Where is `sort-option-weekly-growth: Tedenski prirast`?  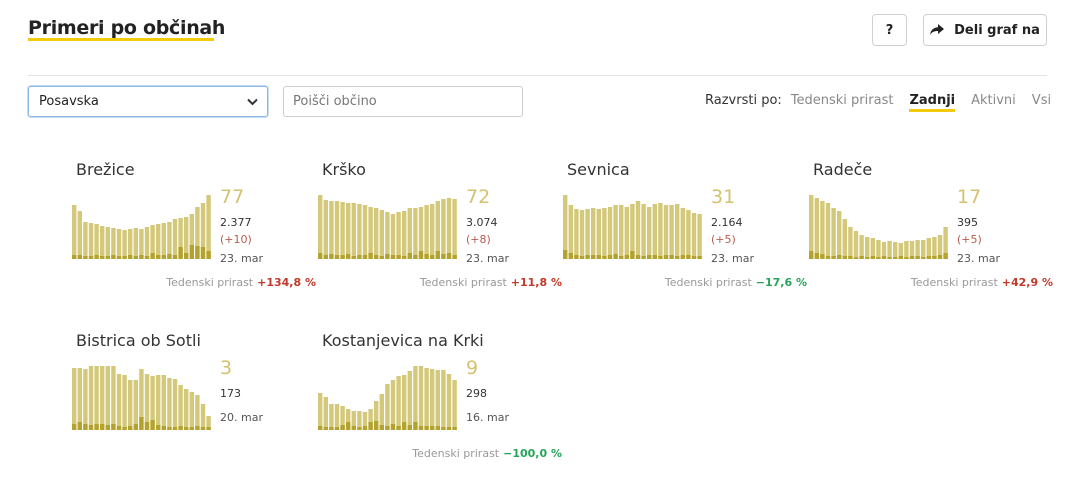 sort-option-weekly-growth: Tedenski prirast is located at coordinates (842, 100).